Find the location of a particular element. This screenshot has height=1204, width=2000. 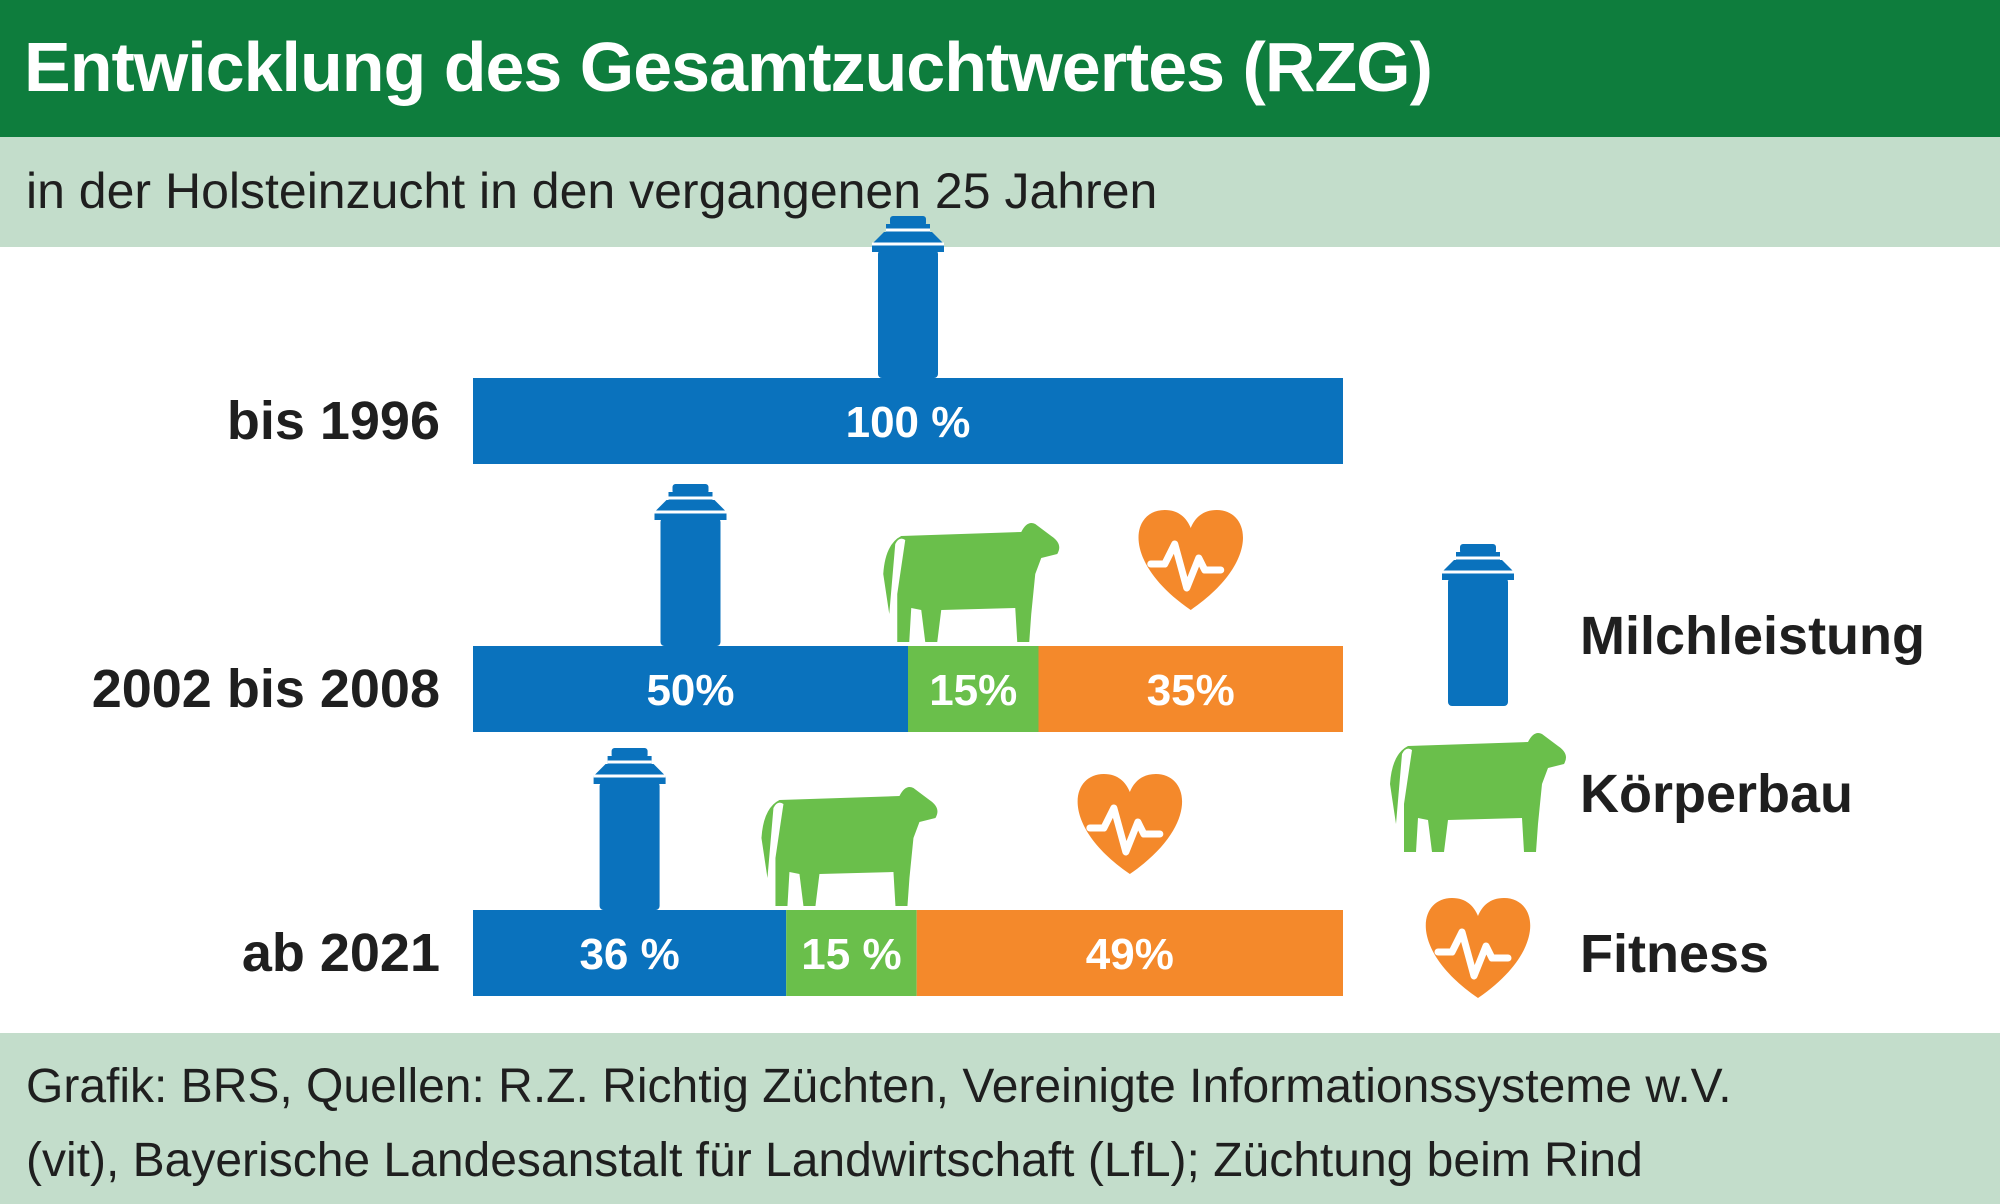

legend-label: Milchleistung is located at coordinates (1752, 636).